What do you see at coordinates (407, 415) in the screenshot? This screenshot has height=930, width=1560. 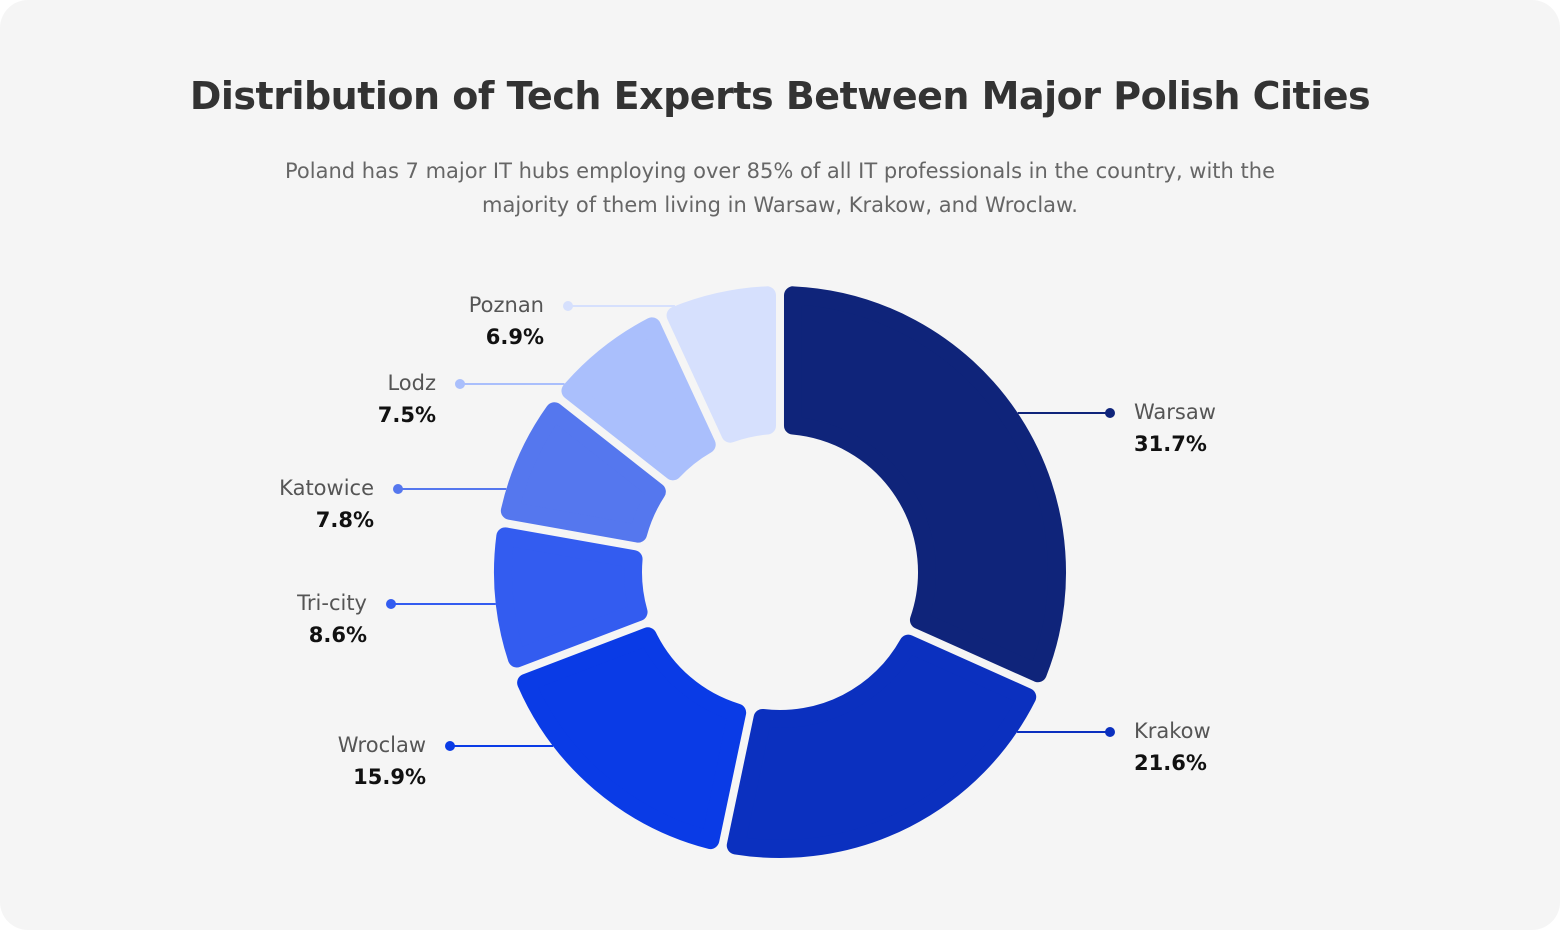 I see `value-label: 7.5%` at bounding box center [407, 415].